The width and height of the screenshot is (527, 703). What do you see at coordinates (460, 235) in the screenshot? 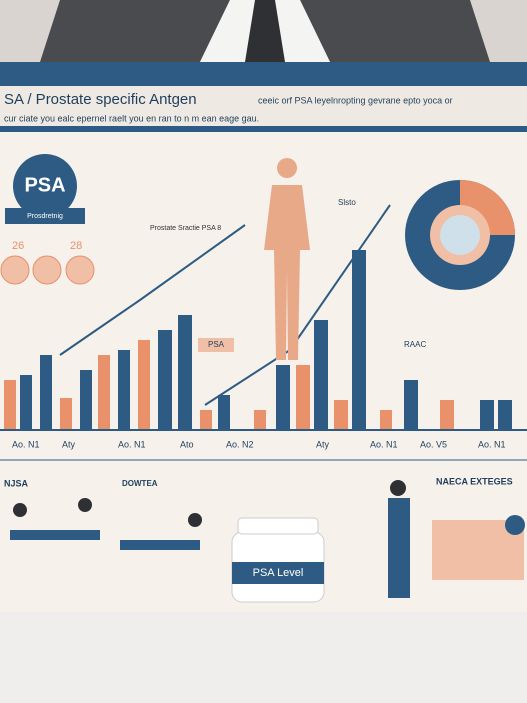
I see `pie-core` at bounding box center [460, 235].